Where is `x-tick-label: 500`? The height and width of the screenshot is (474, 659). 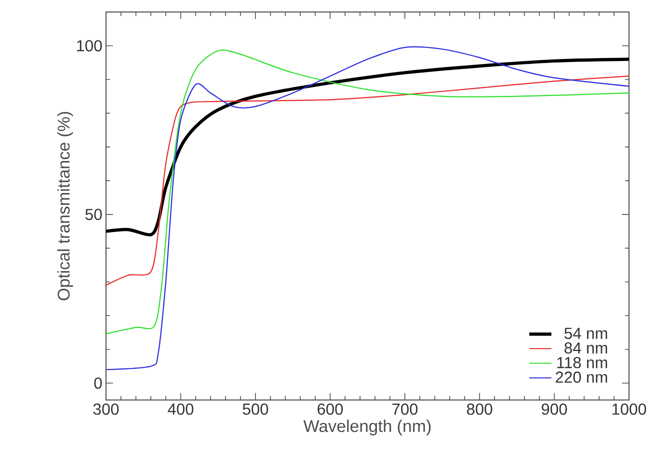
x-tick-label: 500 is located at coordinates (255, 409).